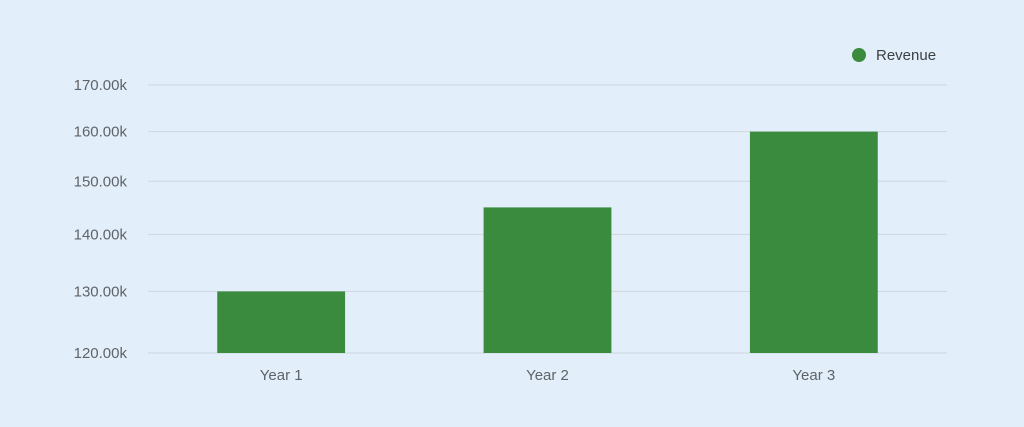 This screenshot has height=427, width=1024. What do you see at coordinates (101, 353) in the screenshot?
I see `y-tick-label: 120.00k` at bounding box center [101, 353].